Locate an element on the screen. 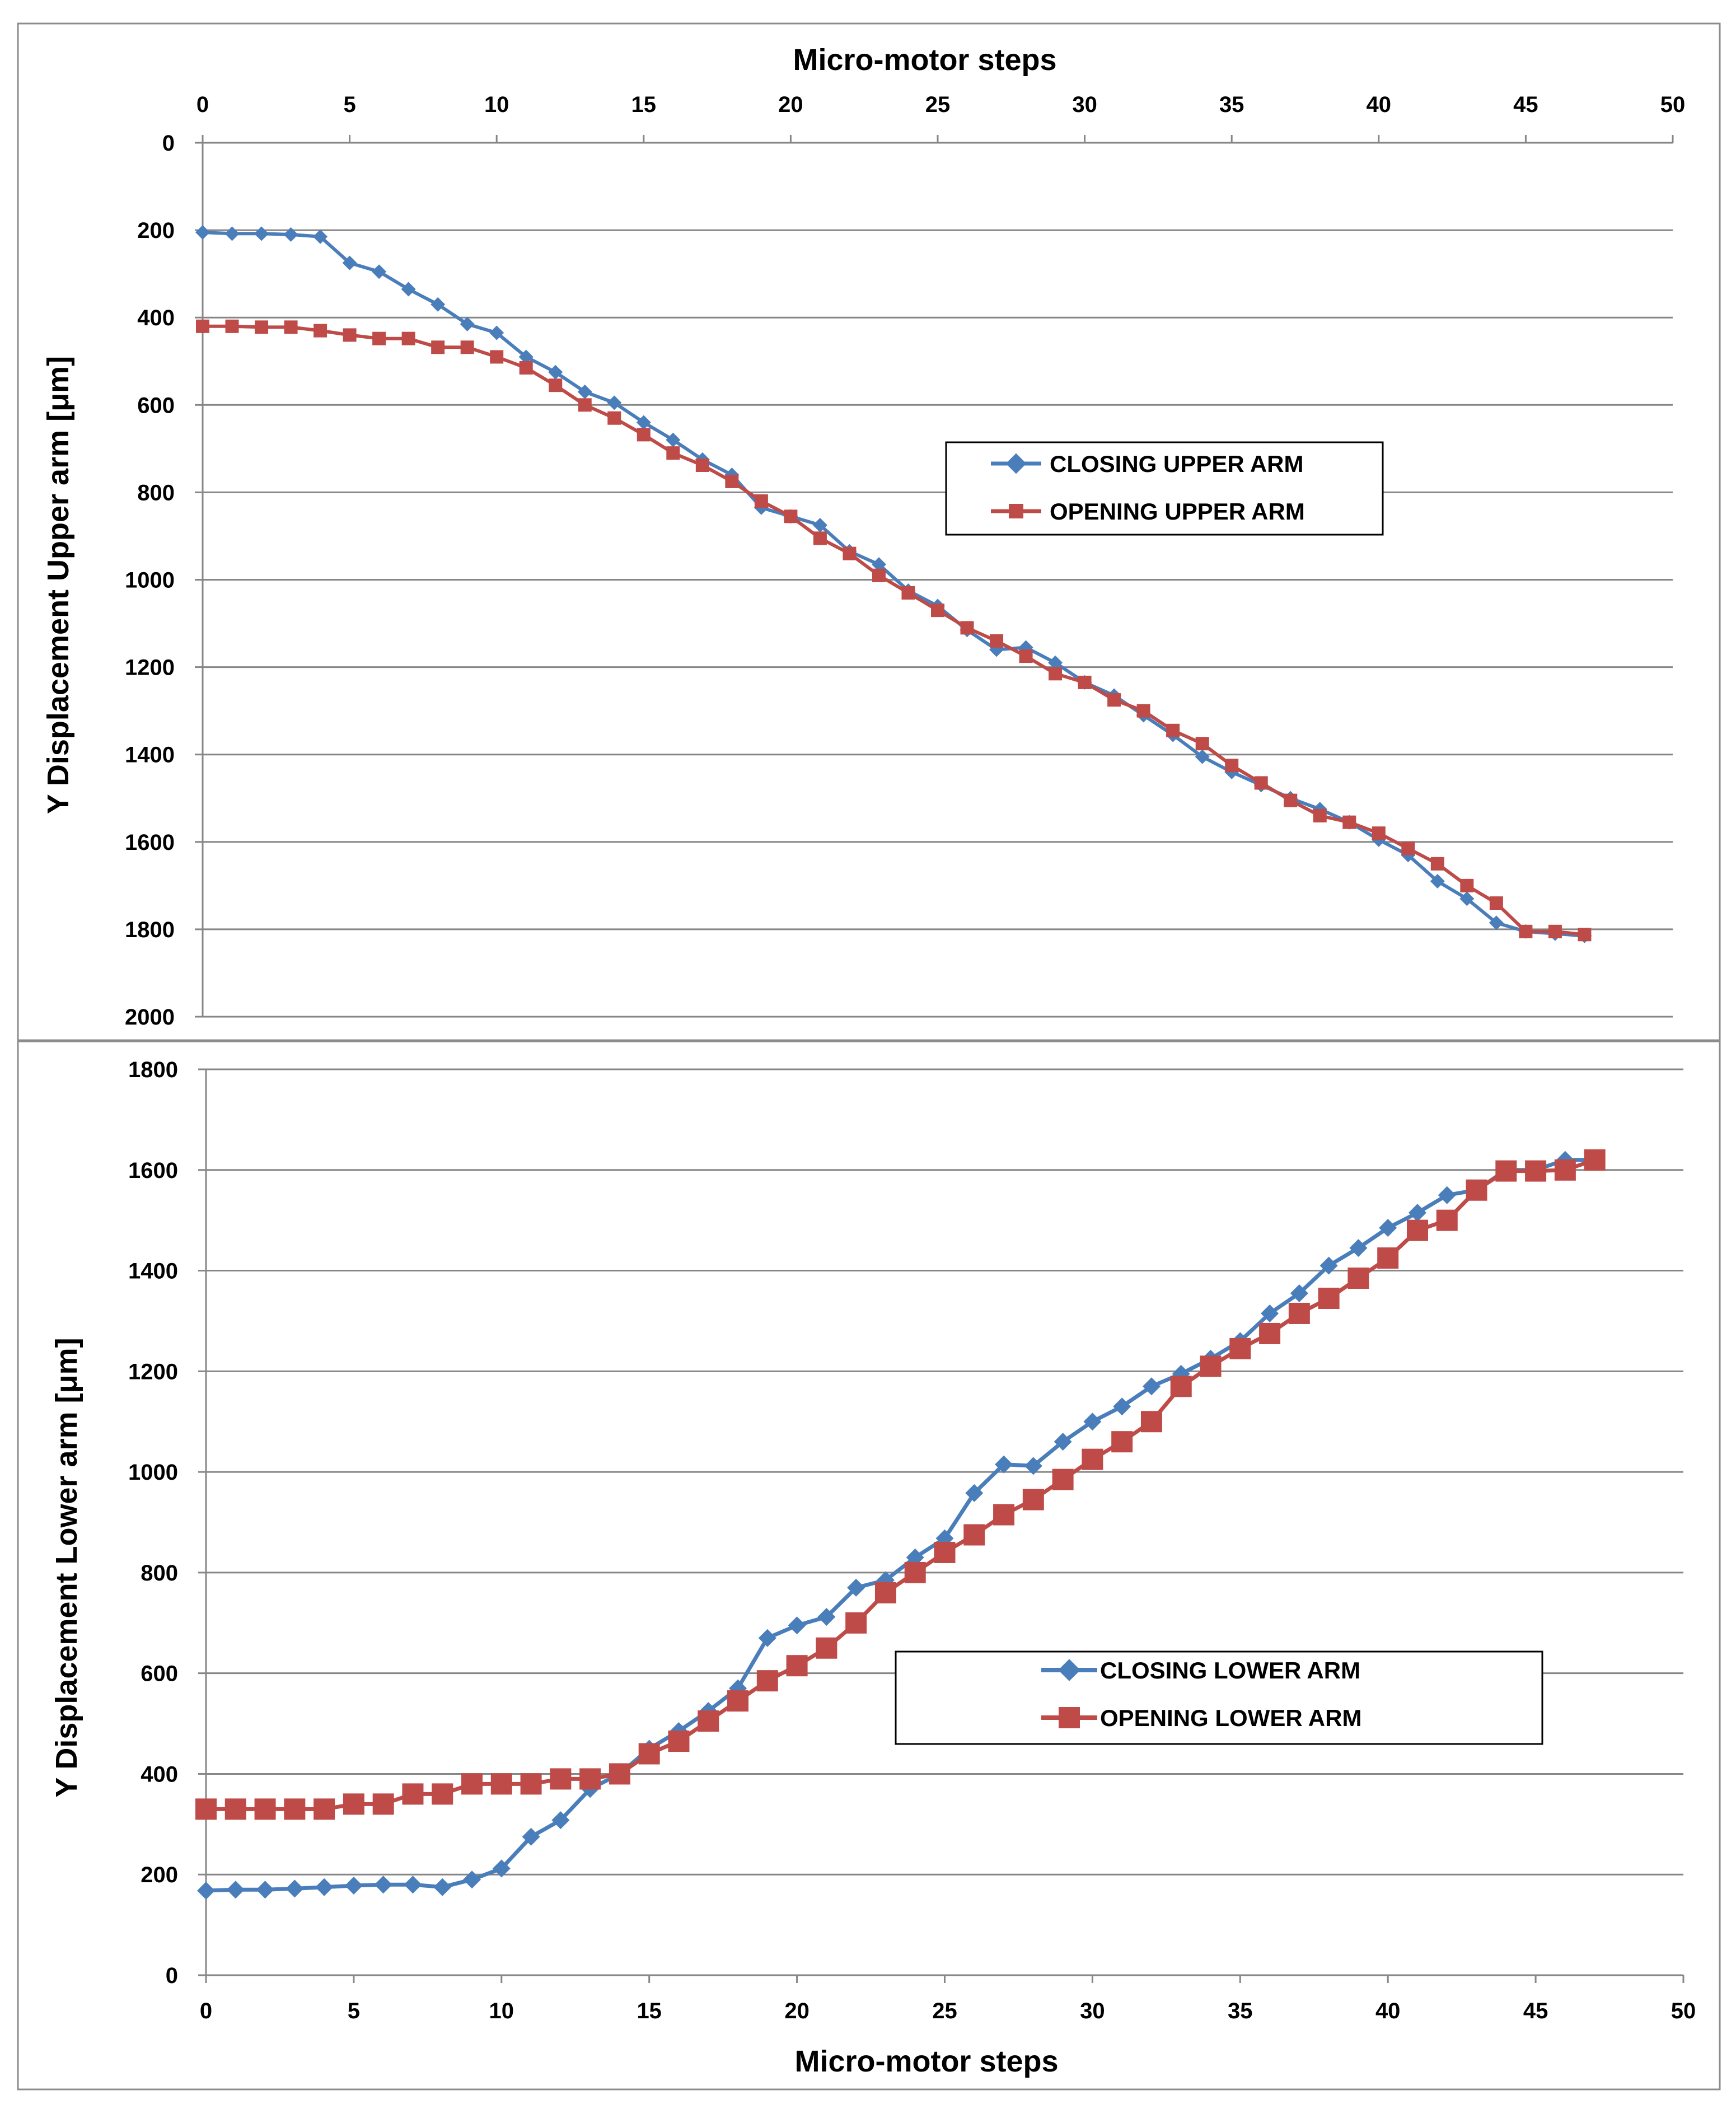 The image size is (1736, 2109). lower-x-tick-label: 15 is located at coordinates (649, 2011).